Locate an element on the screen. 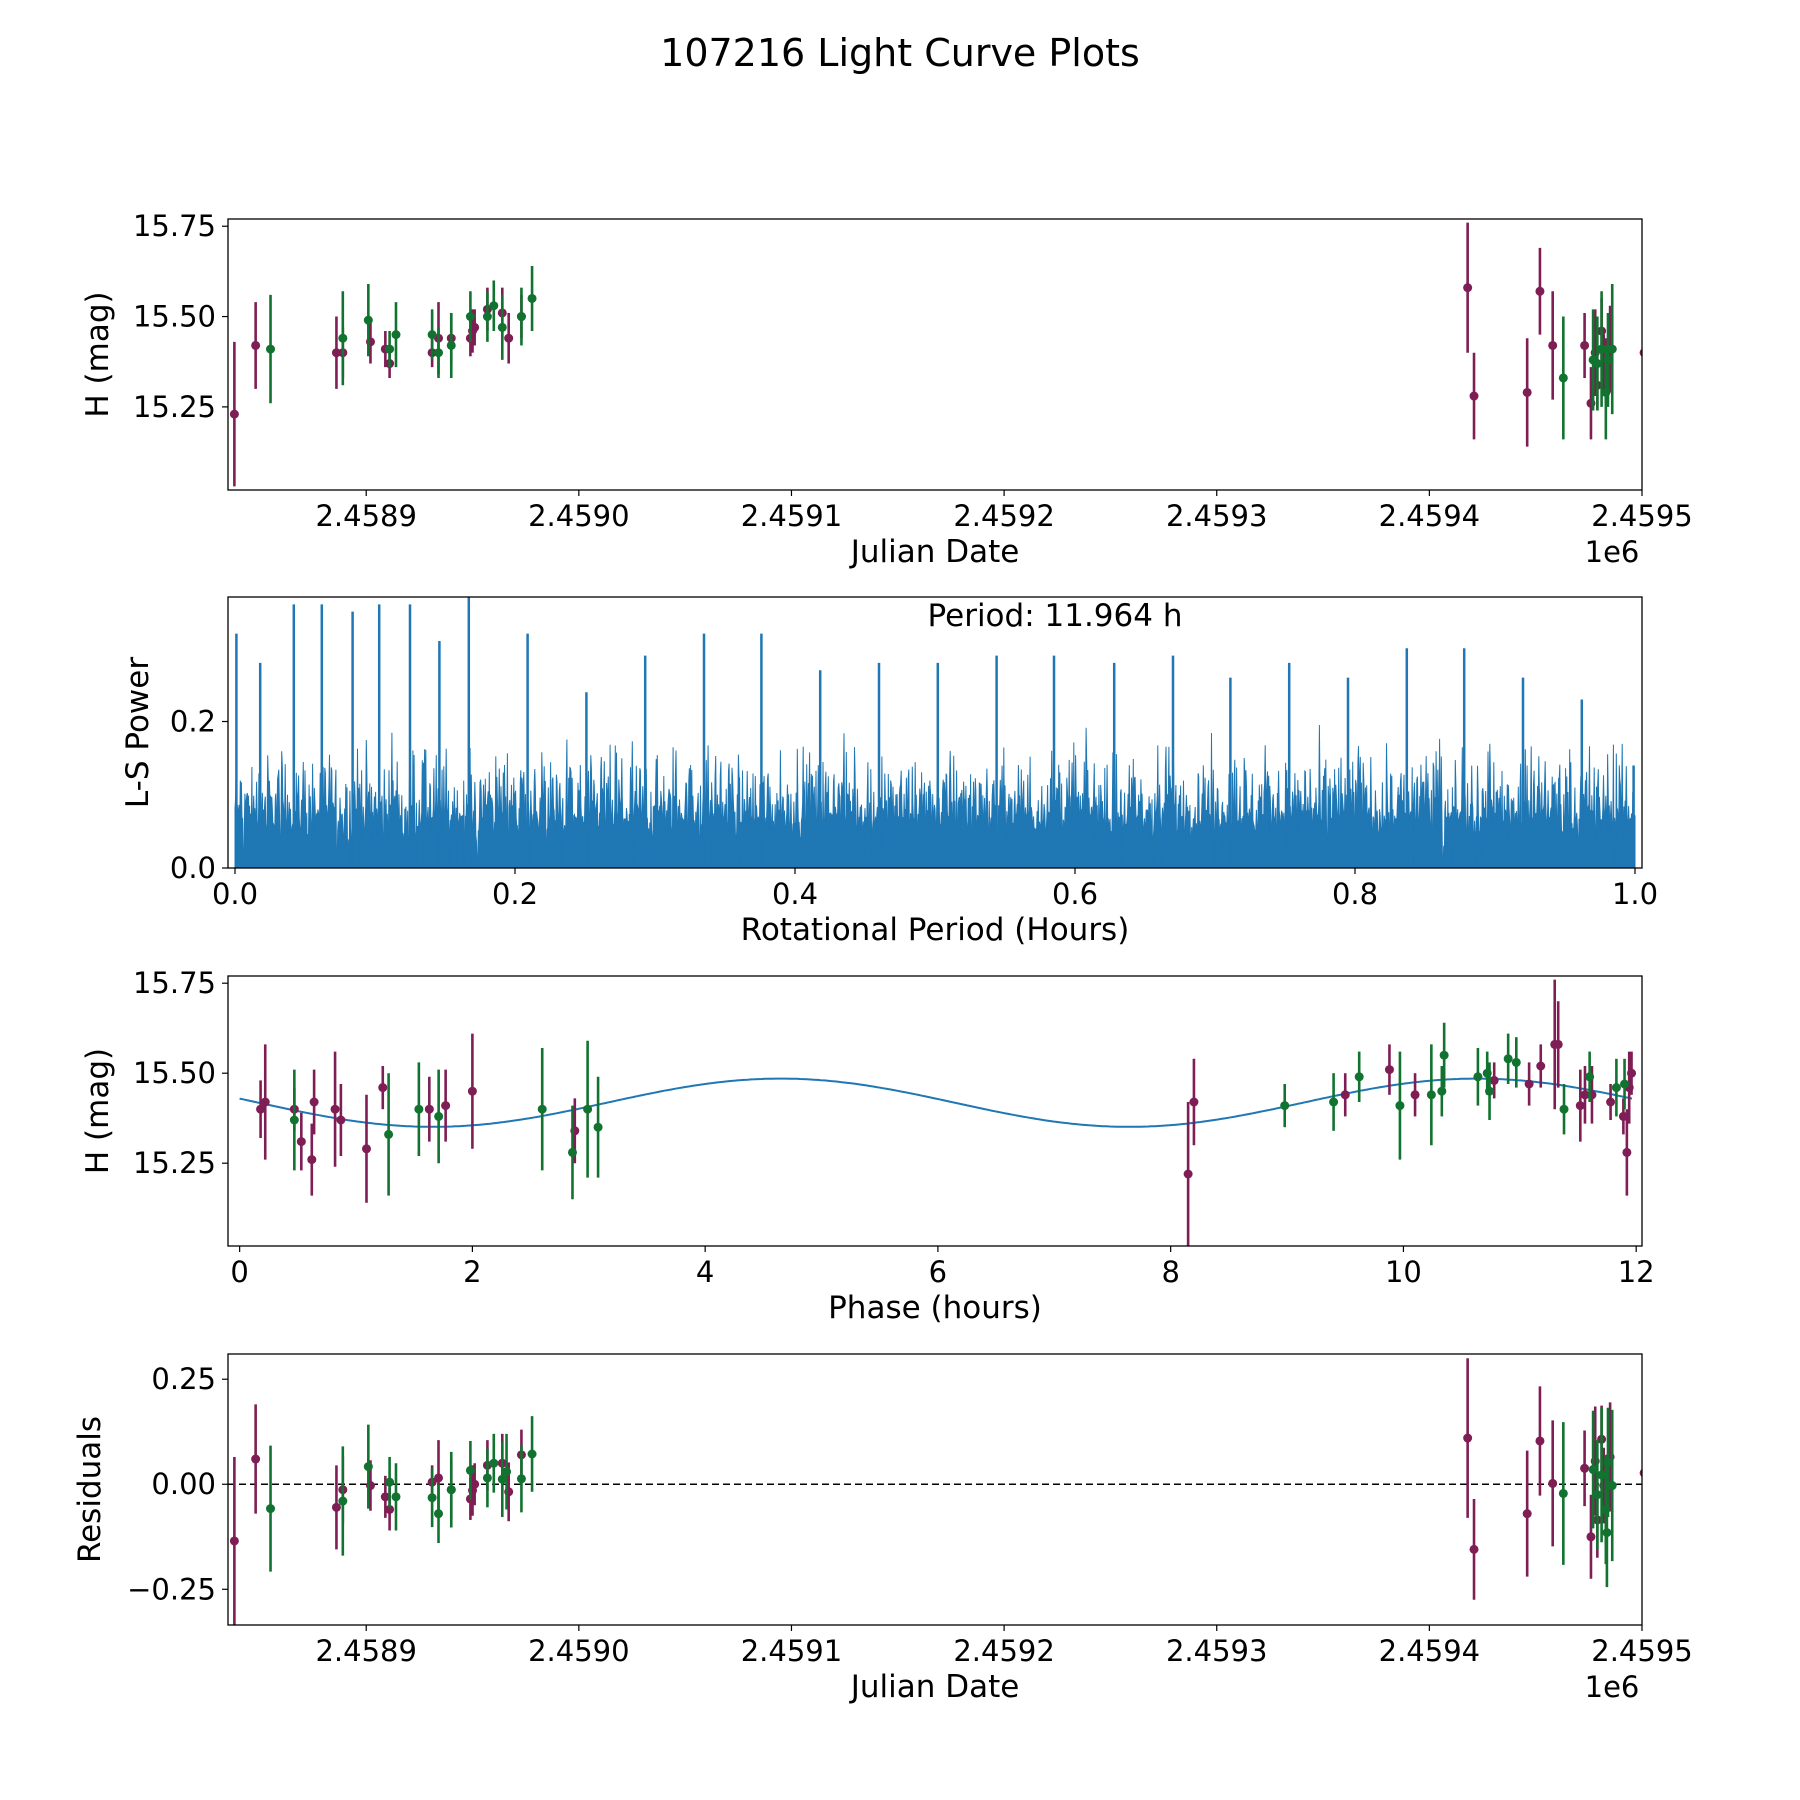 This screenshot has height=1800, width=1800. x-tick-label: 0.2 is located at coordinates (515, 894).